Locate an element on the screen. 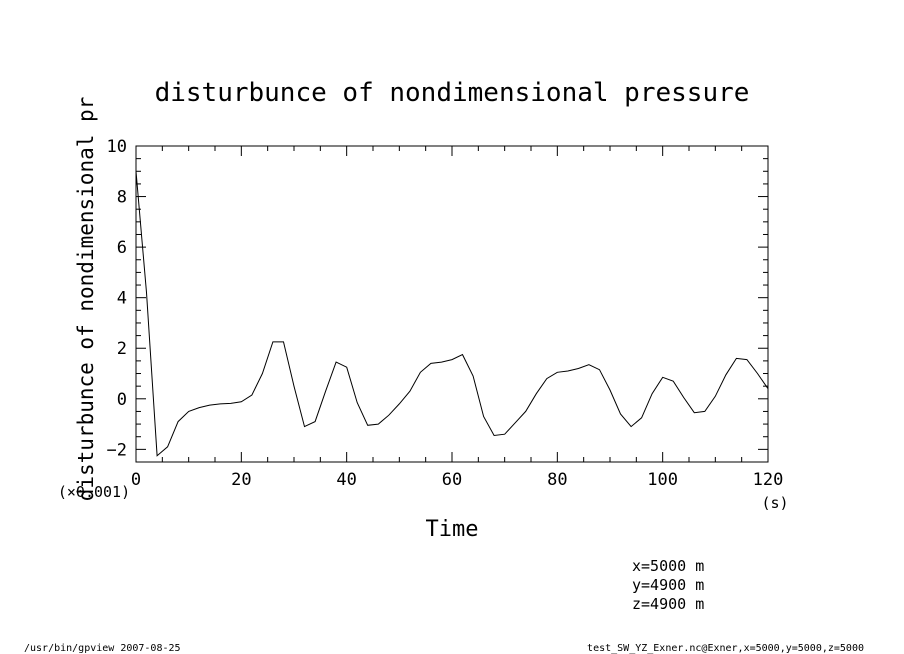 This screenshot has width=904, height=654. chart-title: disturbunce of nondimensional pressure is located at coordinates (452, 93).